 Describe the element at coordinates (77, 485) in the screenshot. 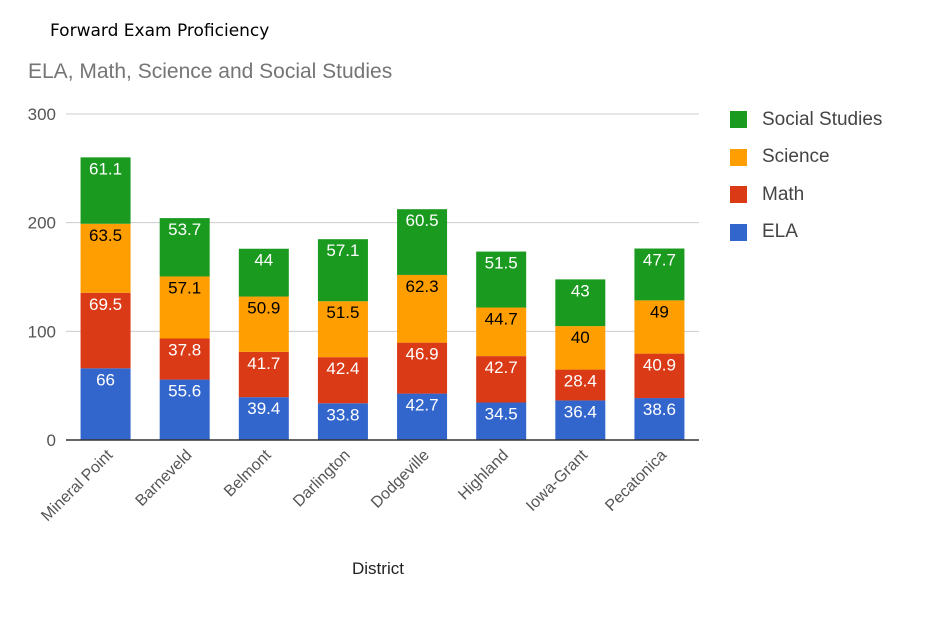

I see `x-tick-label: Mineral Point` at that location.